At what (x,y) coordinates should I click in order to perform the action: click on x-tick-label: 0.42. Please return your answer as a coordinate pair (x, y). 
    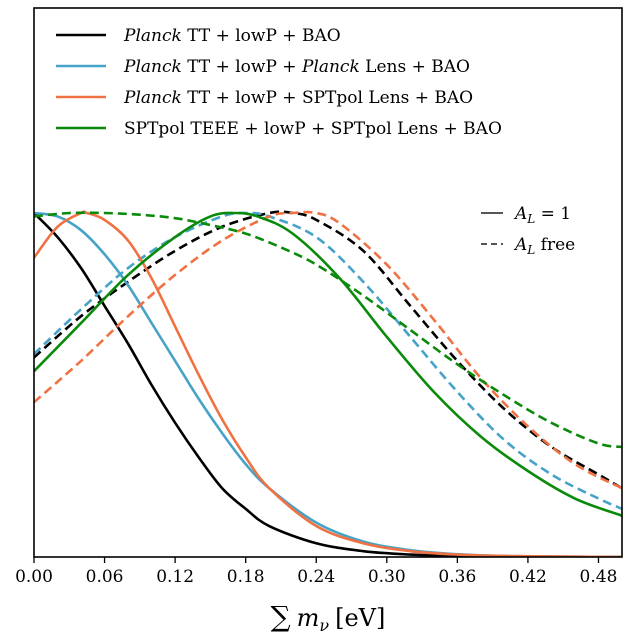
    Looking at the image, I should click on (528, 577).